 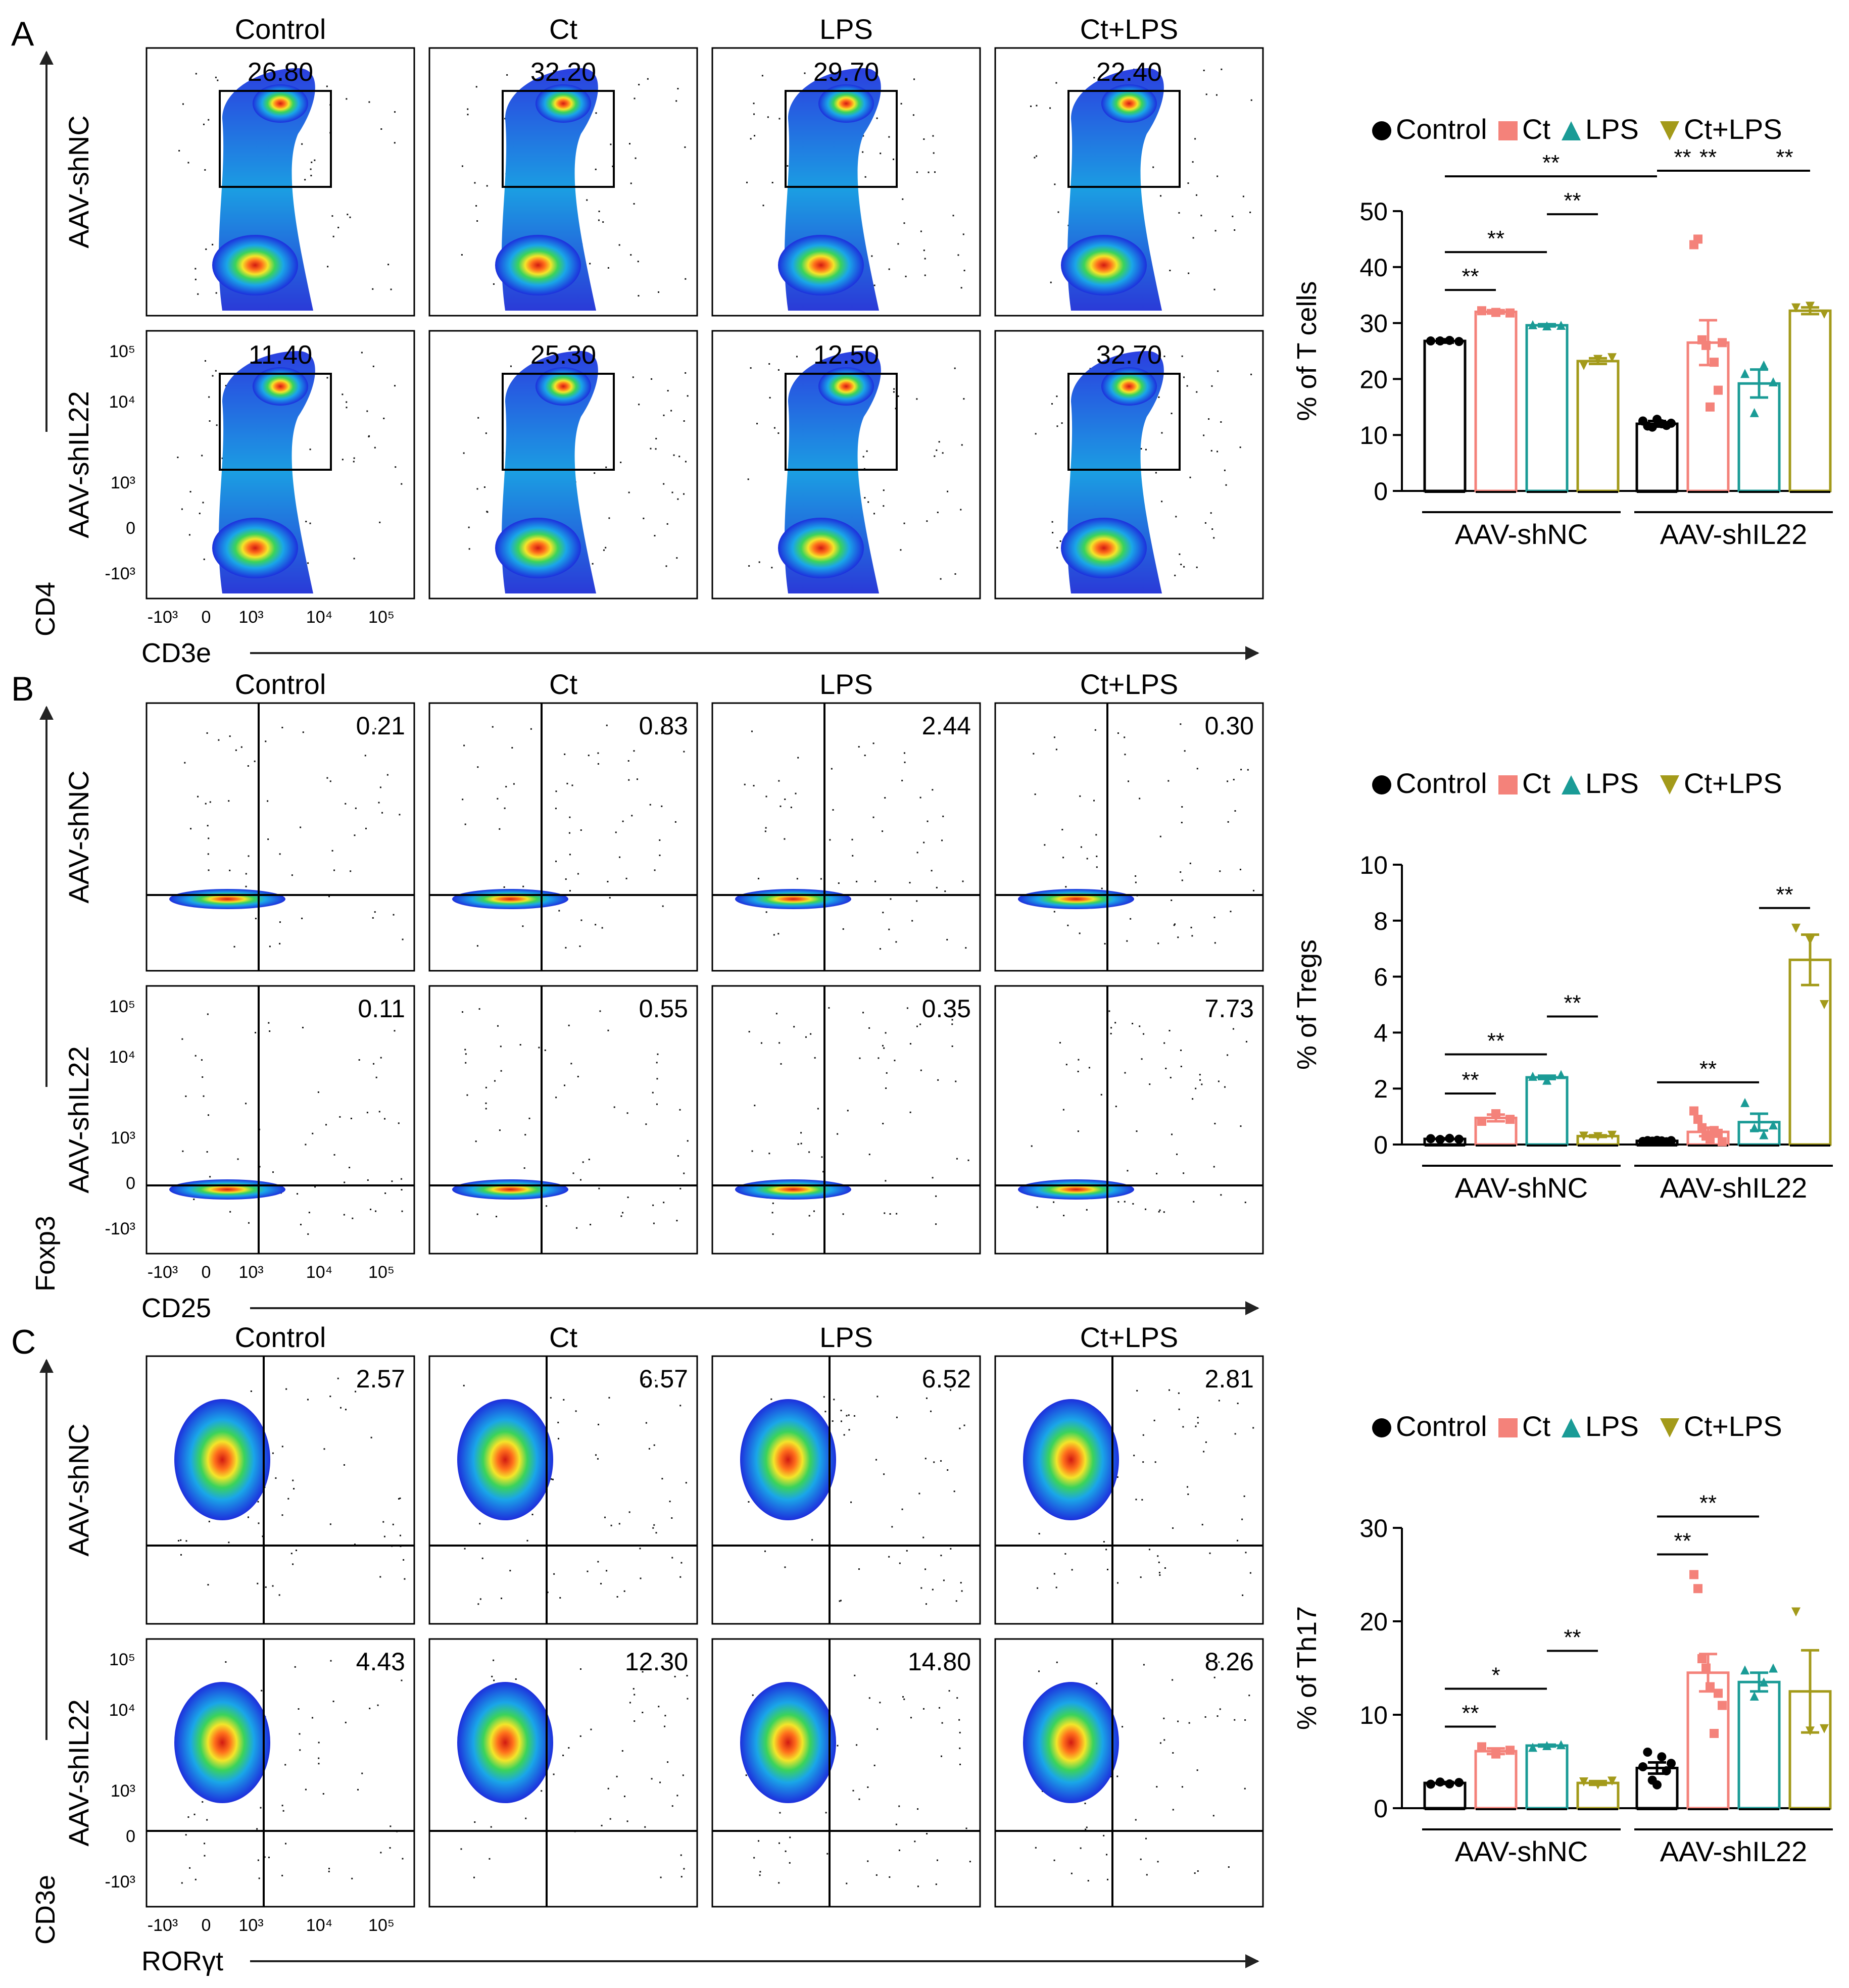 I want to click on bar-lps, so click(x=1759, y=437).